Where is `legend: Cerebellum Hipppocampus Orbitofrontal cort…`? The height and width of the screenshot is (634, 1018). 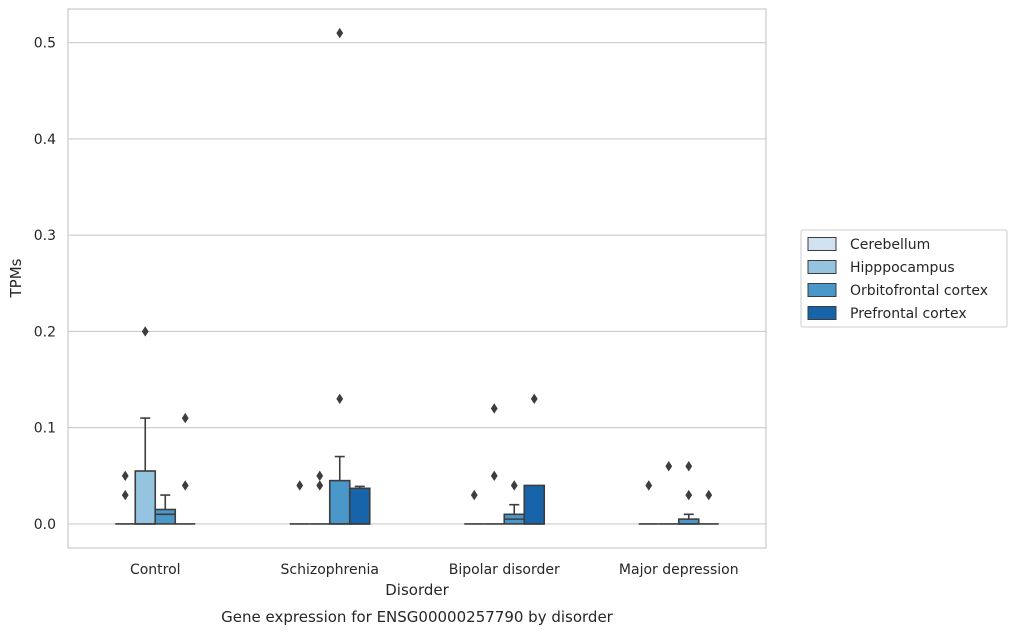
legend: Cerebellum Hipppocampus Orbitofrontal cort… is located at coordinates (904, 278).